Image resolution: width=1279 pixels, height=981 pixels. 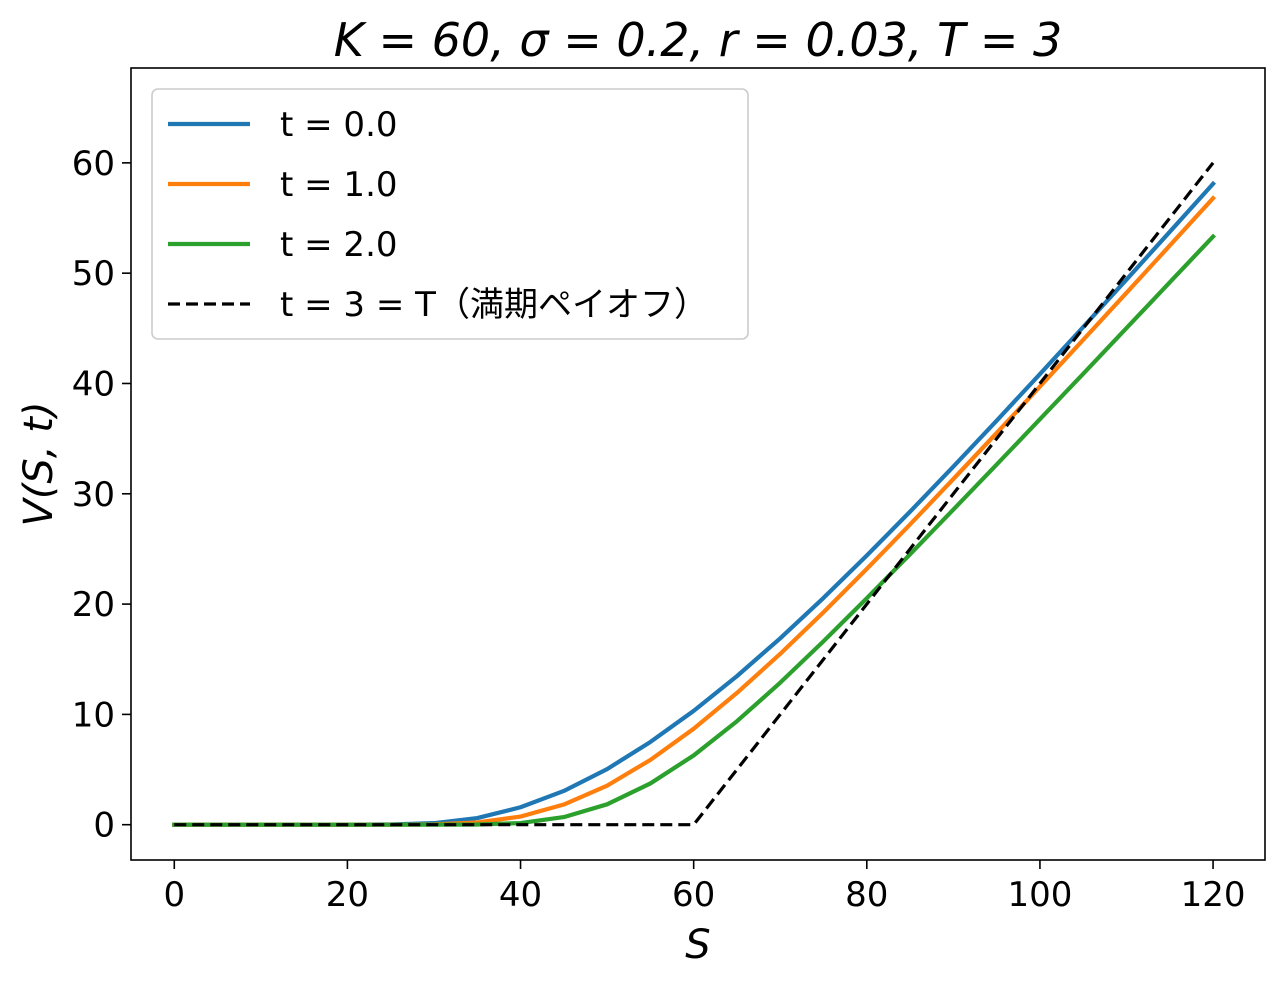 What do you see at coordinates (698, 40) in the screenshot?
I see `chart-title: K = 60, σ = 0.2, r = 0.03, T = 3` at bounding box center [698, 40].